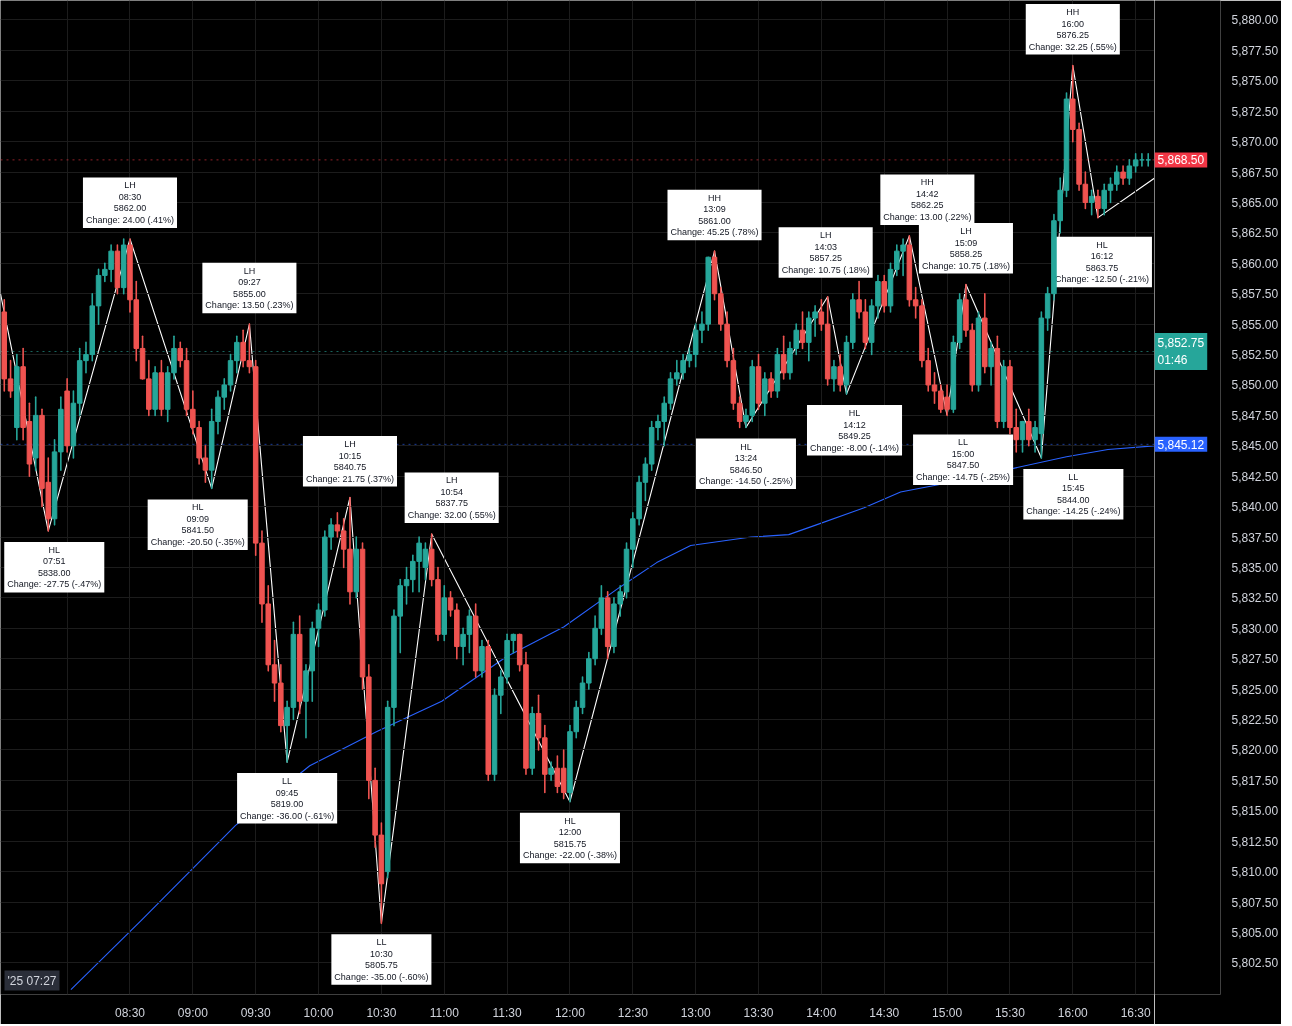 The width and height of the screenshot is (1292, 1026). Describe the element at coordinates (1255, 50) in the screenshot. I see `y-tick-label: 5,877.50` at that location.